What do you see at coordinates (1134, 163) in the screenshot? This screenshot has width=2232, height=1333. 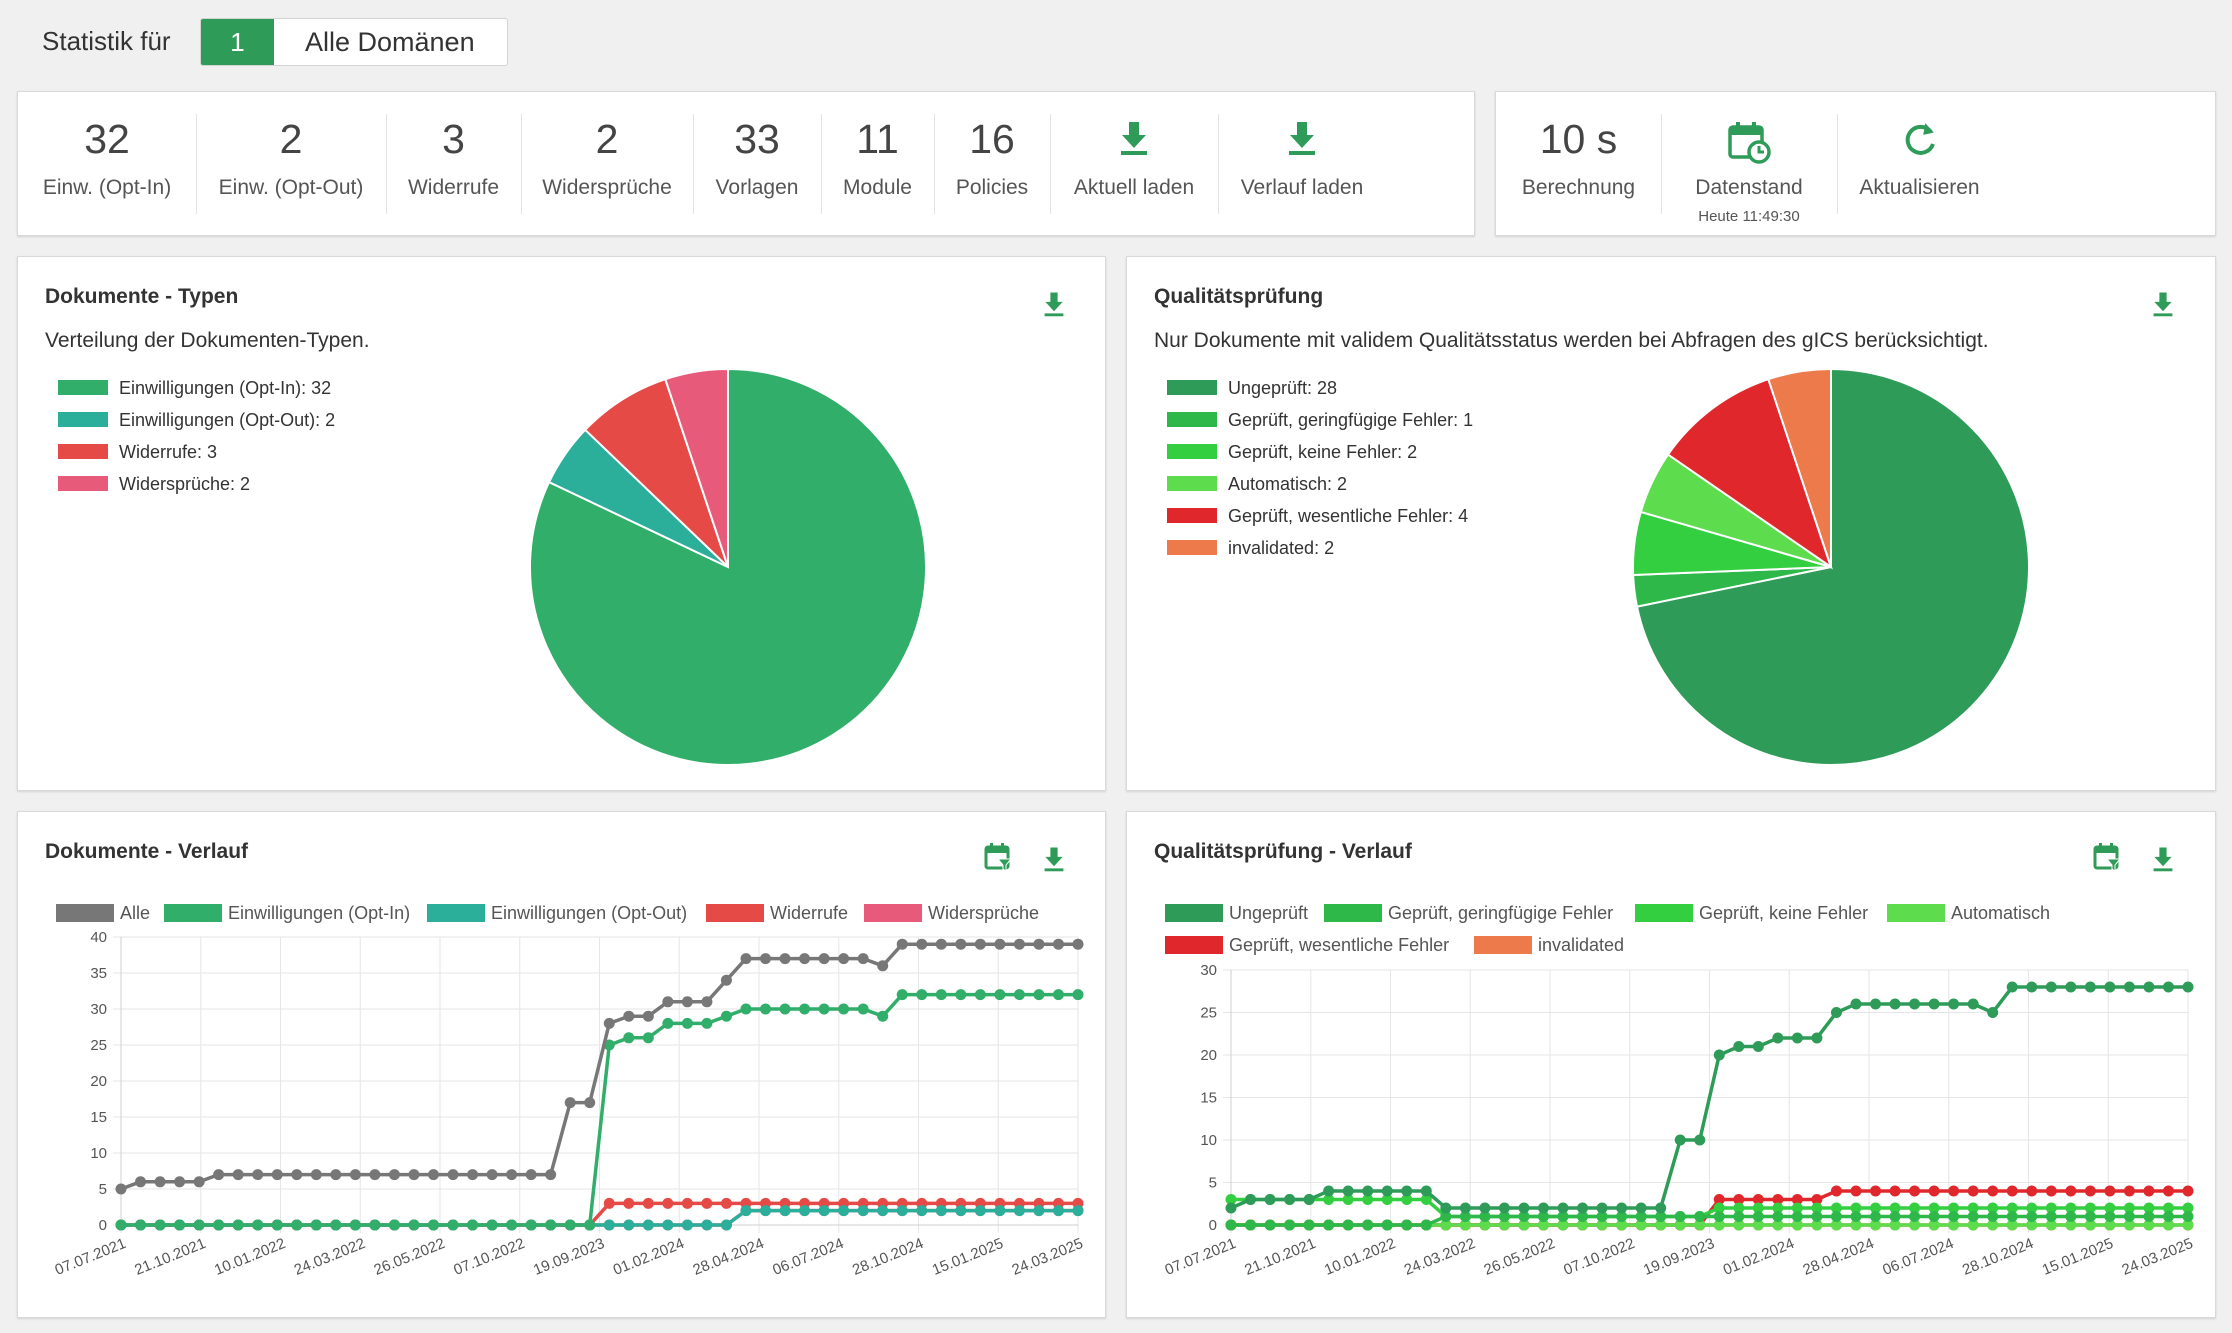 I see `load-current-button: Aktuell laden` at bounding box center [1134, 163].